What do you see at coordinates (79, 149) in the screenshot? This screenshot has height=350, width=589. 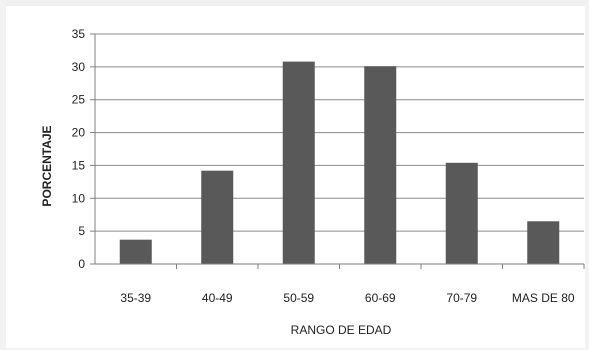 I see `y-tick-labels: 0 5 10 15 20 25 30 35` at bounding box center [79, 149].